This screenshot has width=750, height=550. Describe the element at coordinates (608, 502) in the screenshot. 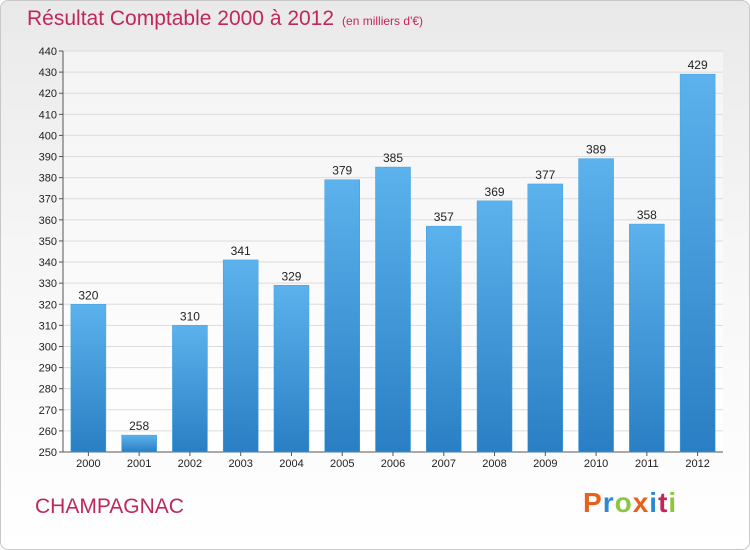

I see `logo-letter: r` at that location.